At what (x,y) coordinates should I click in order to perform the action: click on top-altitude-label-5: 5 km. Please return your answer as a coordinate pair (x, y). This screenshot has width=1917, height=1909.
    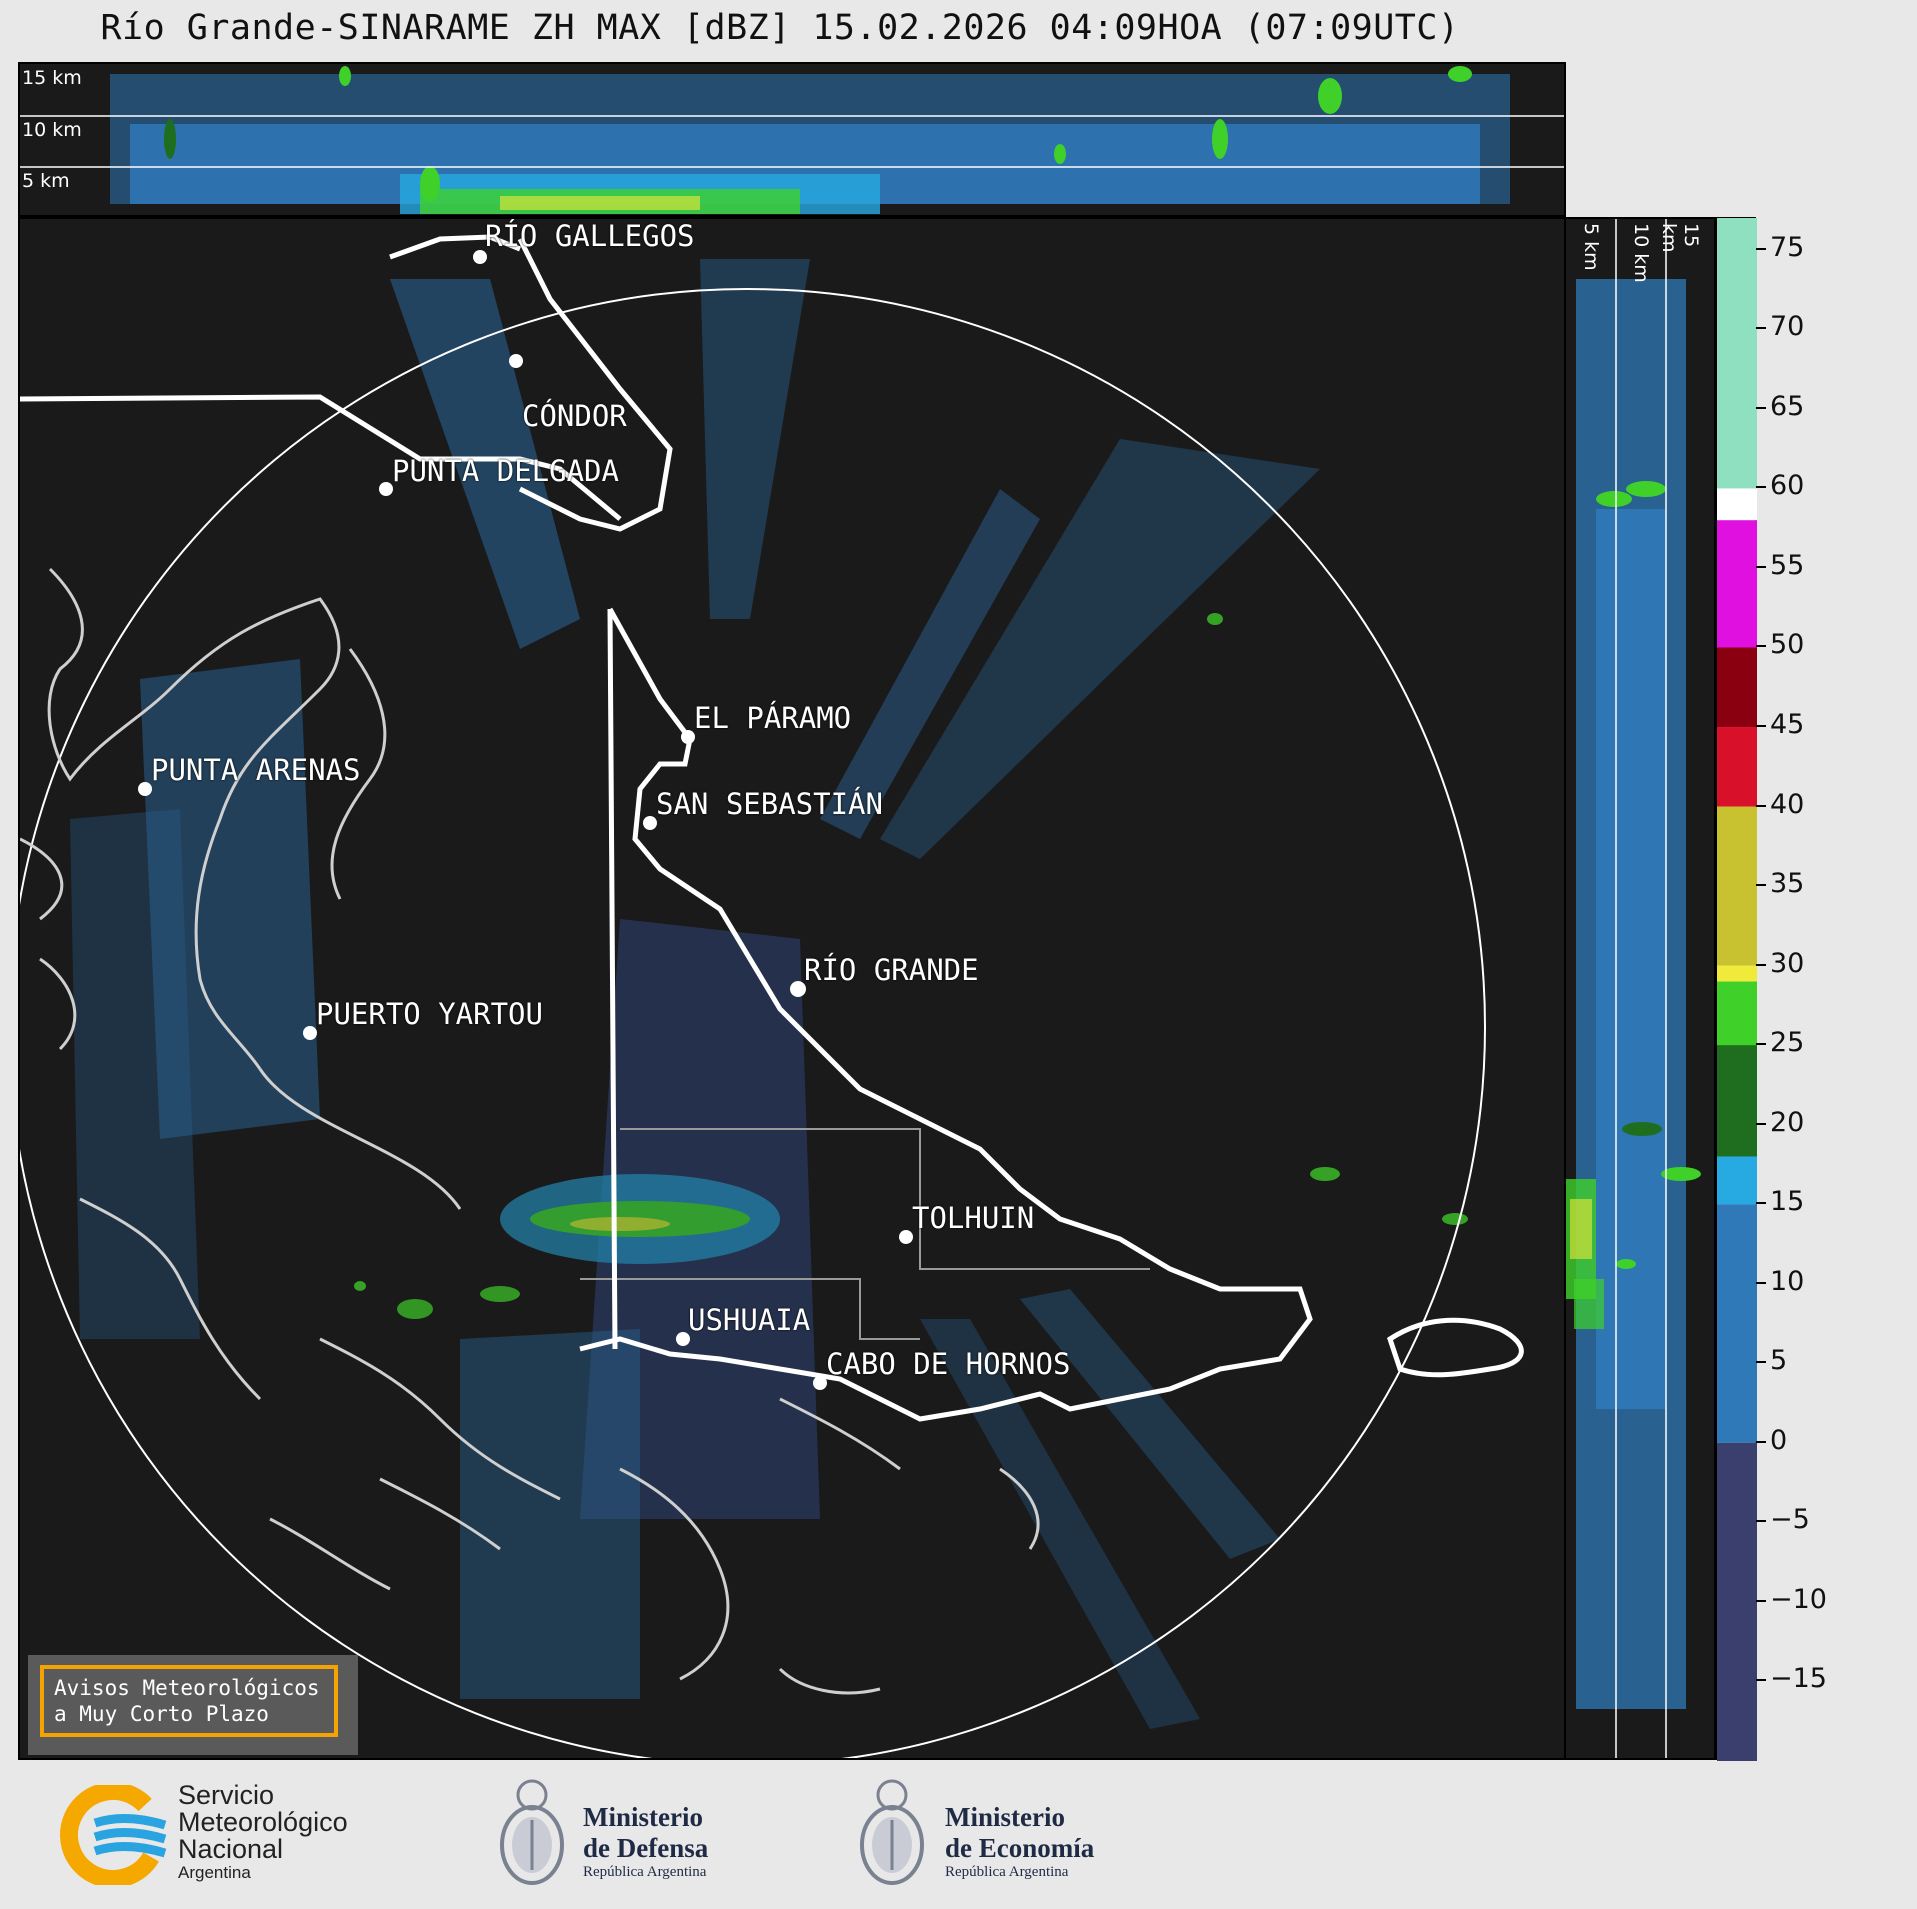
    Looking at the image, I should click on (46, 181).